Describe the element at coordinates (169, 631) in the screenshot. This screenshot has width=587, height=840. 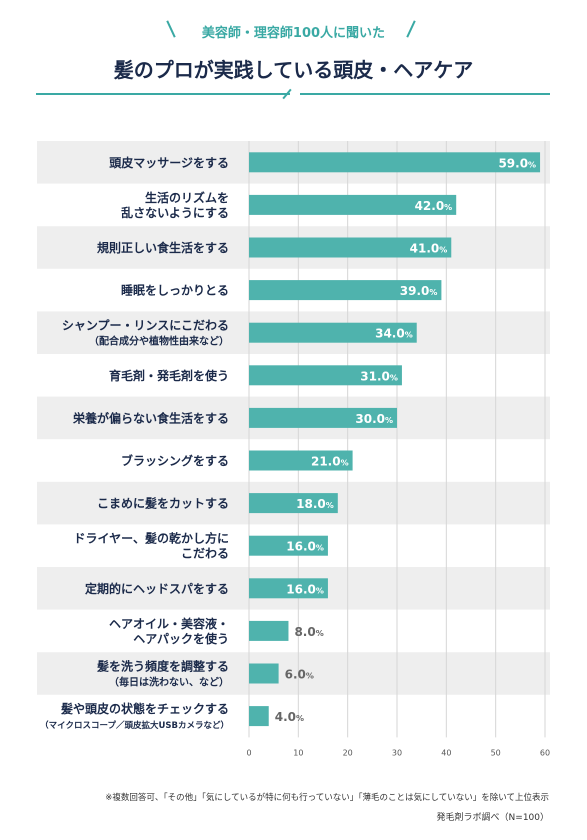
I see `category-label: ヘアオイル・美容液・ヘアパックを使う` at that location.